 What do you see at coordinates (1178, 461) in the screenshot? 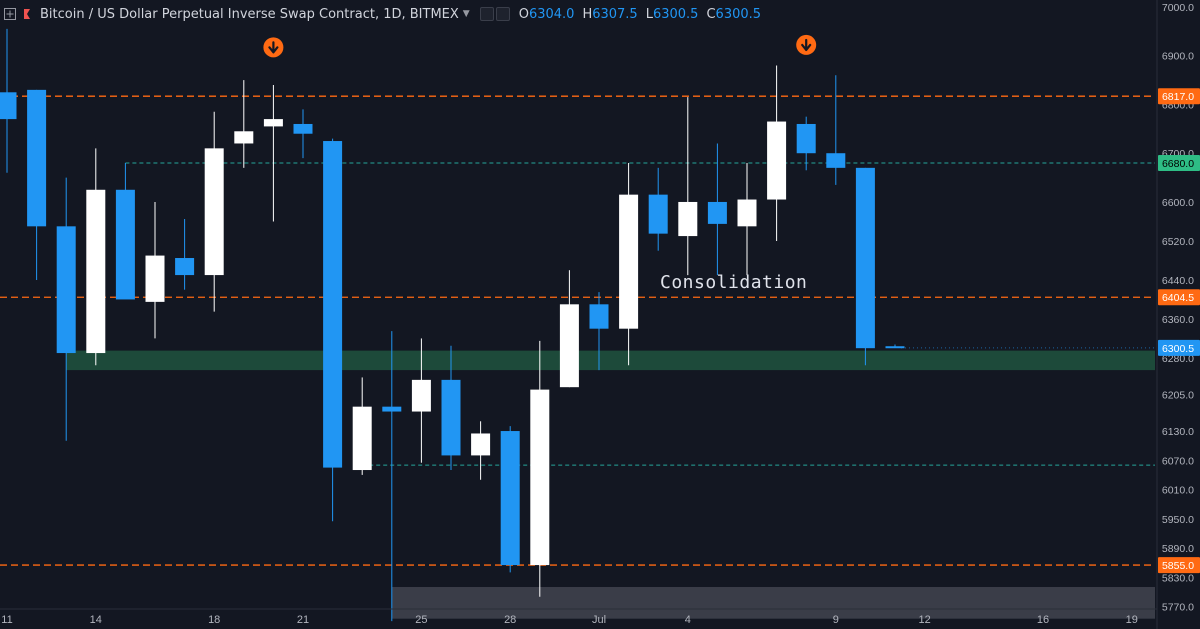
I see `price-tick-label: 6070.0` at bounding box center [1178, 461].